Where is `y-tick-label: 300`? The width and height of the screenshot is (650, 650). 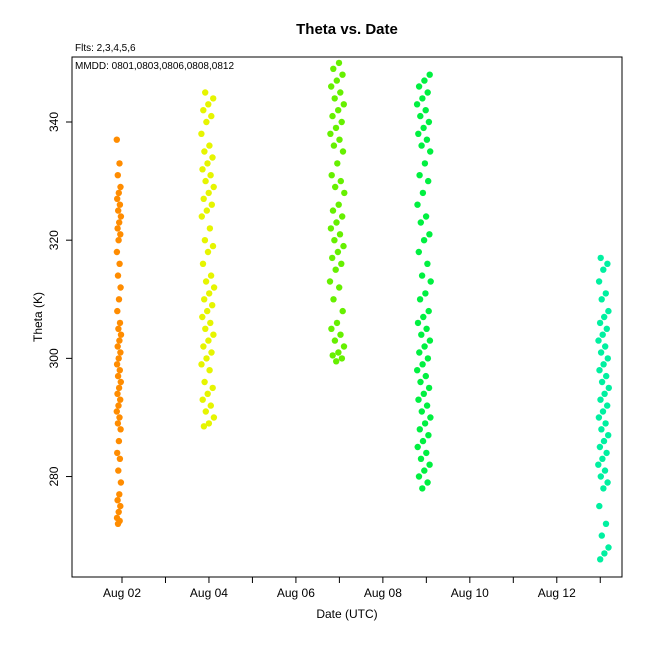 y-tick-label: 300 is located at coordinates (54, 358).